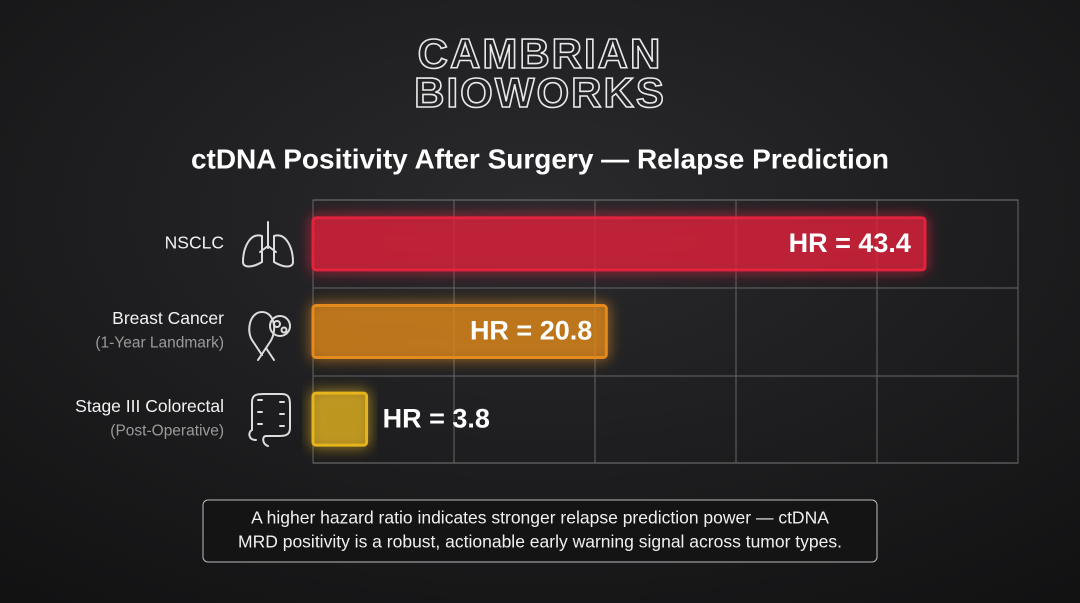  What do you see at coordinates (159, 343) in the screenshot?
I see `category-note: (1-Year Landmark)` at bounding box center [159, 343].